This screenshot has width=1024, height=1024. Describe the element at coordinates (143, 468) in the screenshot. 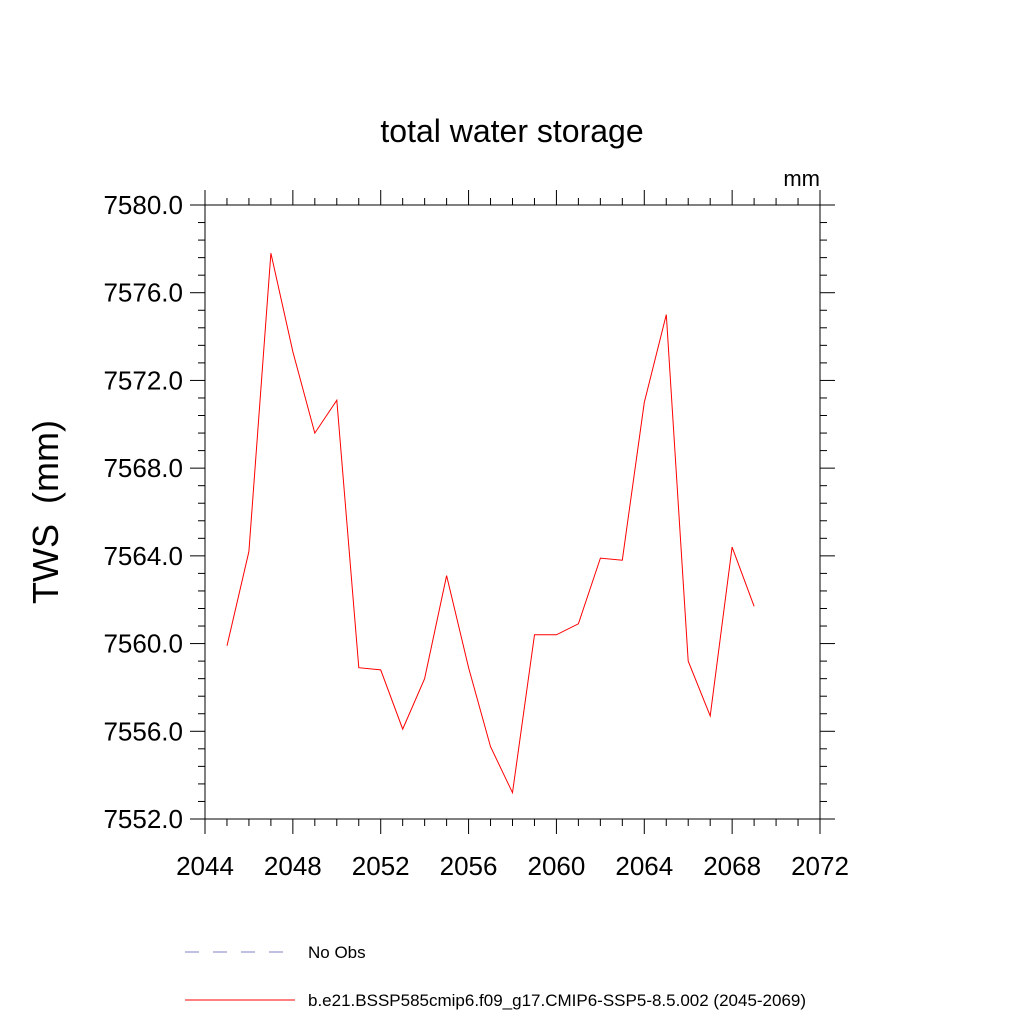

I see `y-tick-label: 7568.0` at that location.